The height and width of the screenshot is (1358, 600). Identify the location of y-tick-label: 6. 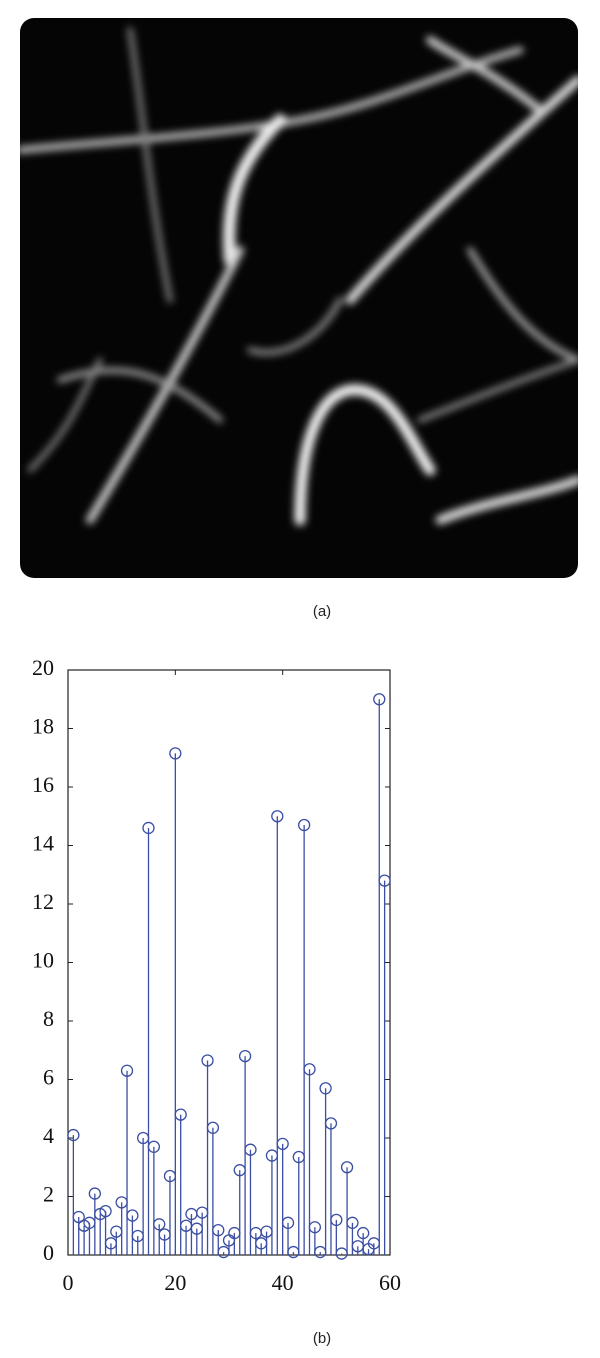
(48, 1077).